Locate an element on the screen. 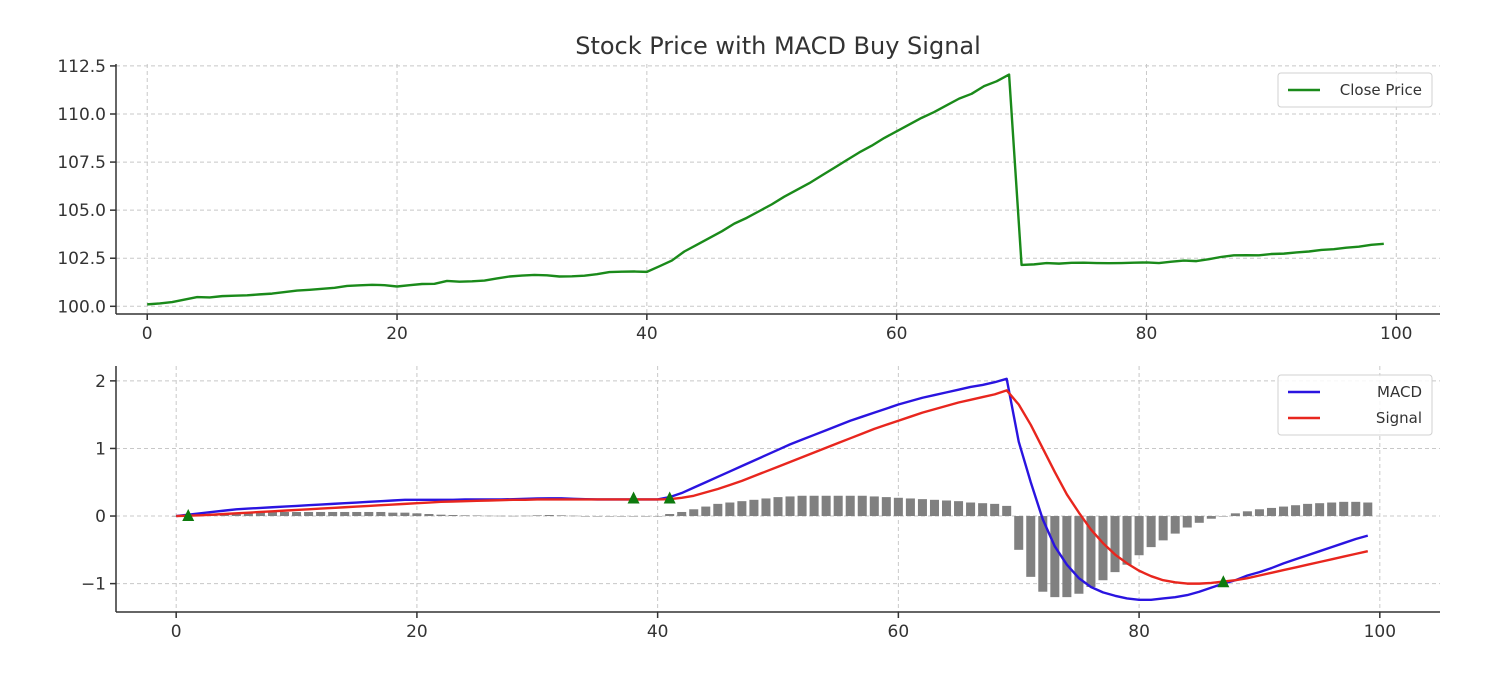  legend: MACD Signal is located at coordinates (1355, 405).